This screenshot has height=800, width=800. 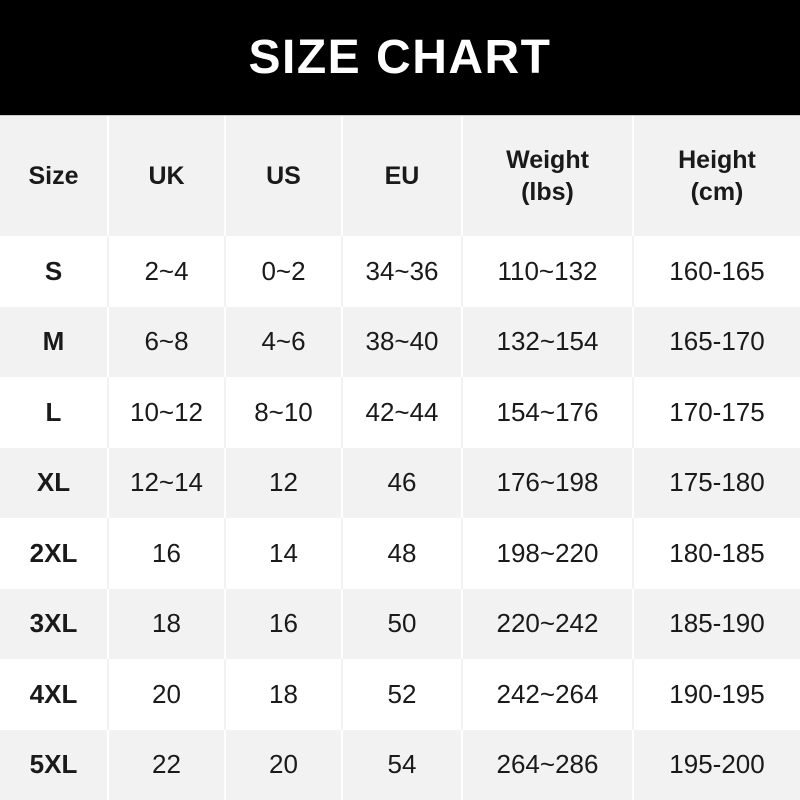 I want to click on cell-uk: 6~8, so click(x=167, y=341).